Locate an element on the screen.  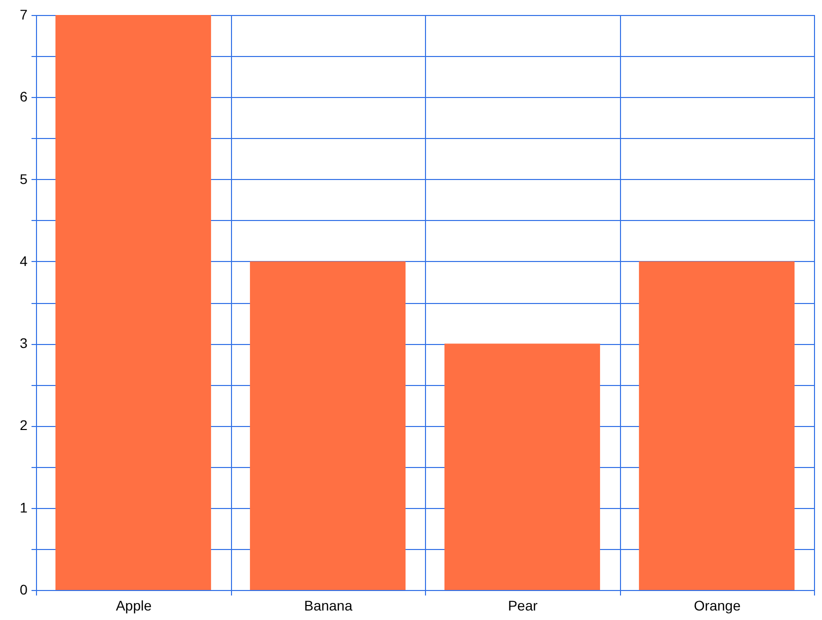
y-tick-label: 1 is located at coordinates (24, 507).